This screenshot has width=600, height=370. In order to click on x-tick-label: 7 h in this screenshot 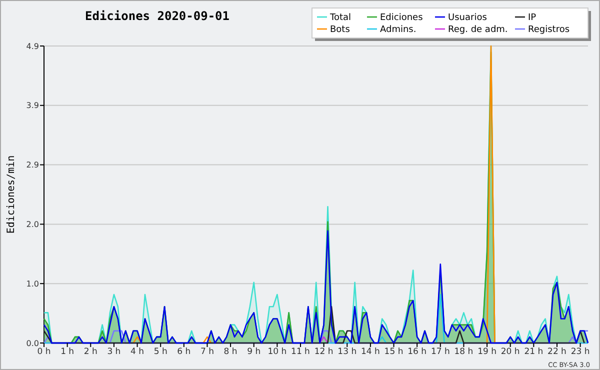, I will do `click(207, 352)`.